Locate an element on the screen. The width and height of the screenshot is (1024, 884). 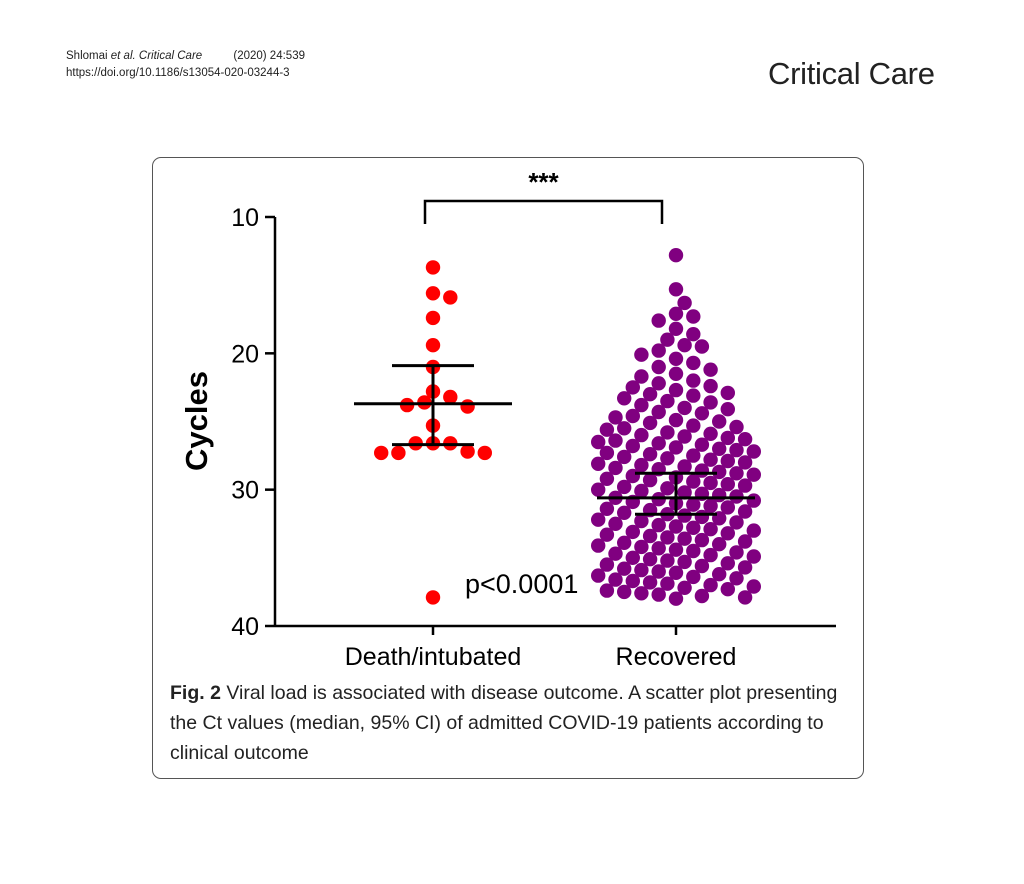
y-tick-label: 40 is located at coordinates (245, 627).